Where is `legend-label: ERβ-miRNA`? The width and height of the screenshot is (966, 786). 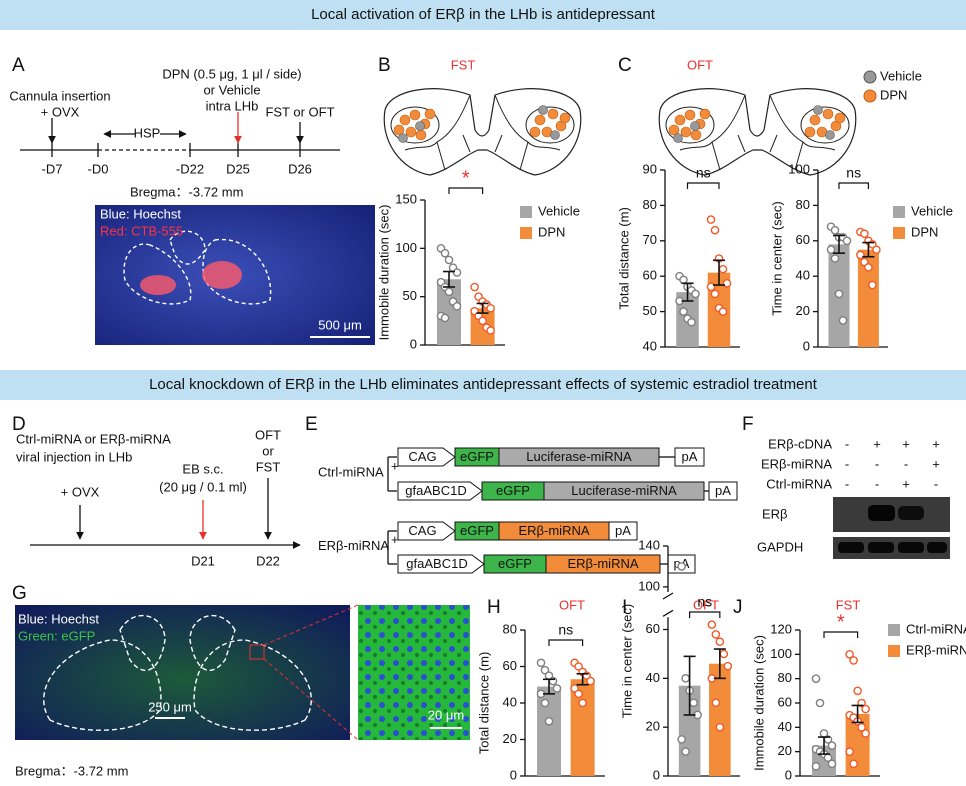 legend-label: ERβ-miRNA is located at coordinates (936, 649).